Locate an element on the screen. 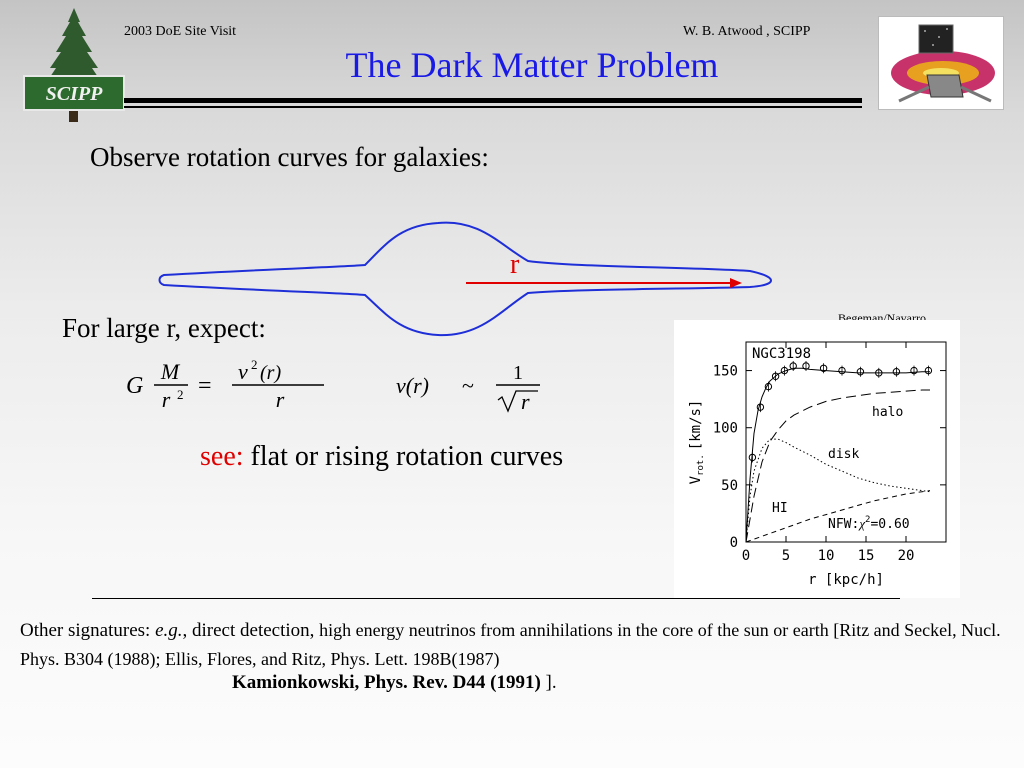 Image resolution: width=1024 pixels, height=768 pixels. axis-ticks: 0 5 10 15 20 0 50 100 150 is located at coordinates (829, 453).